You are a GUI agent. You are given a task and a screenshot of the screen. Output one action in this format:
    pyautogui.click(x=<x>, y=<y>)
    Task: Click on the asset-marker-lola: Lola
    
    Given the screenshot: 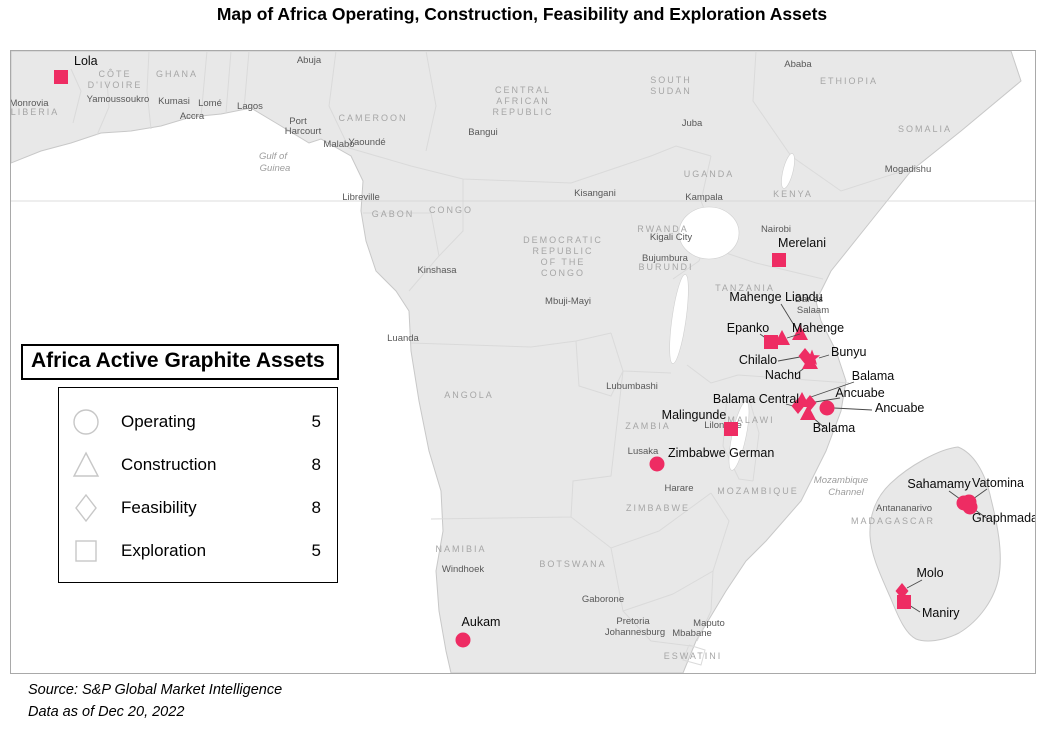 What is the action you would take?
    pyautogui.click(x=76, y=69)
    